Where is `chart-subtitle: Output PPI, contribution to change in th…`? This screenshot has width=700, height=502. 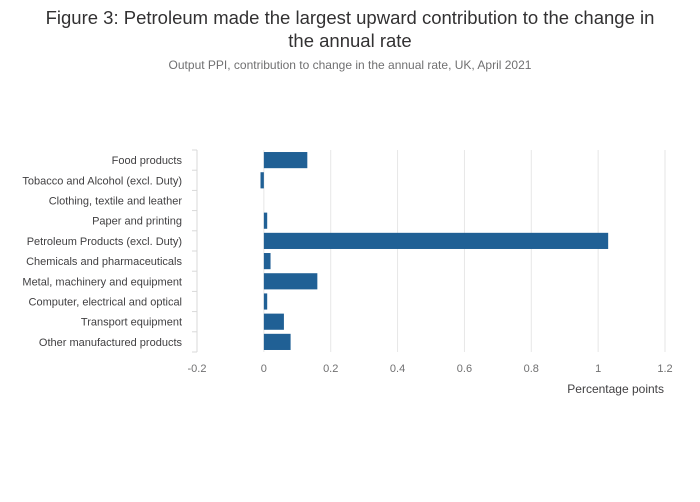
chart-subtitle: Output PPI, contribution to change in th… is located at coordinates (350, 65).